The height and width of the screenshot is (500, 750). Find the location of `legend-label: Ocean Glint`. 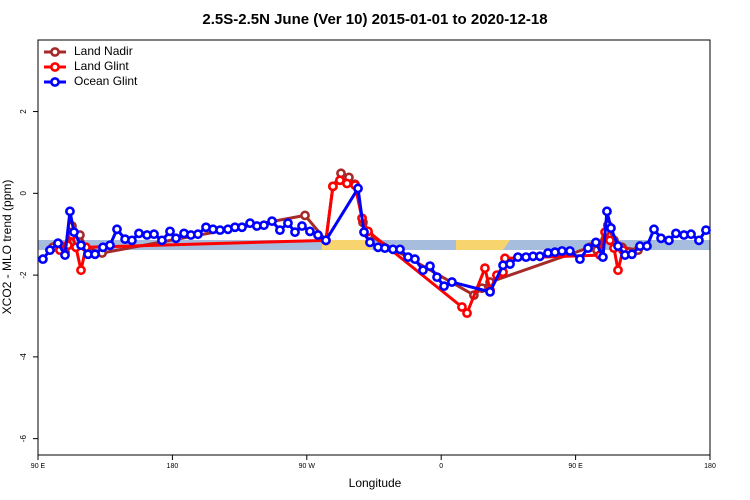

legend-label: Ocean Glint is located at coordinates (106, 81).